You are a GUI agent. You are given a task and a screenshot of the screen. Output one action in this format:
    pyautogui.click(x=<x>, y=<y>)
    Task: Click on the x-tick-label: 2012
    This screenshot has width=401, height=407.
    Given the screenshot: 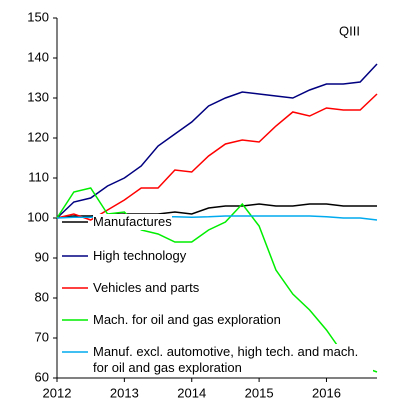 What is the action you would take?
    pyautogui.click(x=57, y=392)
    